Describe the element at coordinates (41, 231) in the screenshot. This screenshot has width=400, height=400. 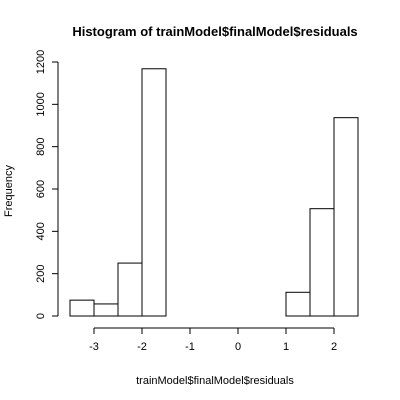
I see `y-tick-label: 400` at that location.